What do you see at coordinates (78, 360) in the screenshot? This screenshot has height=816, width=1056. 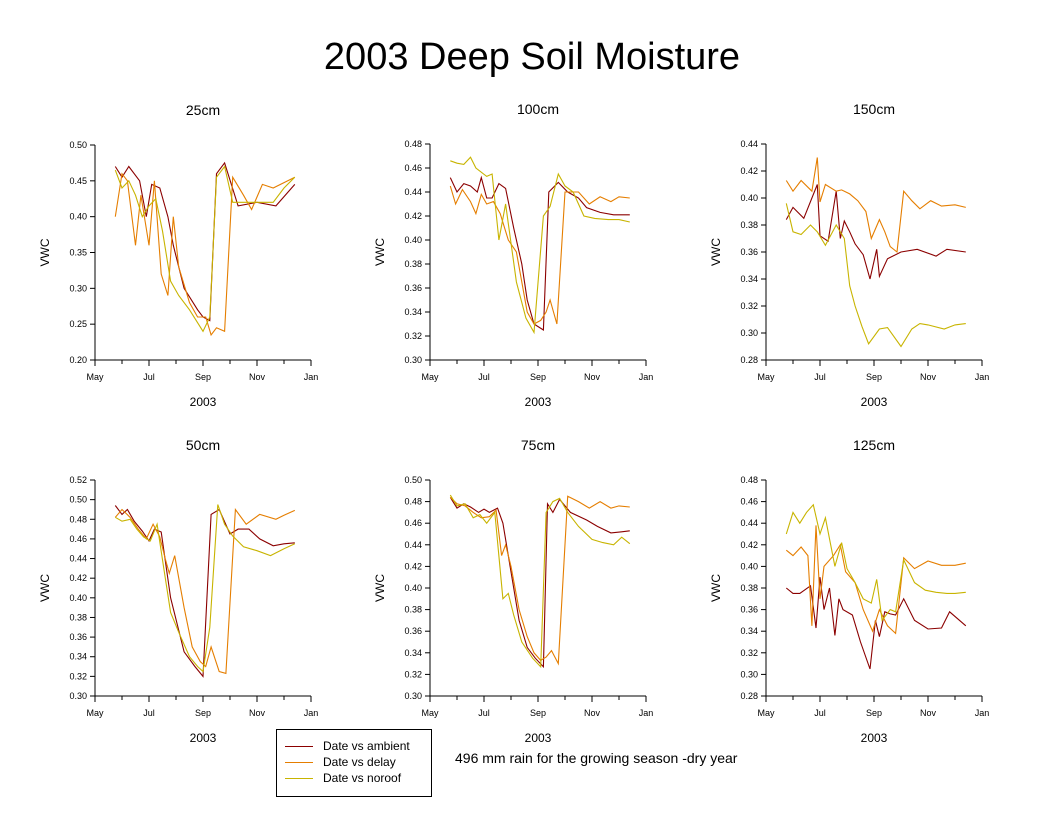 I see `y-tick-label: 0.20` at bounding box center [78, 360].